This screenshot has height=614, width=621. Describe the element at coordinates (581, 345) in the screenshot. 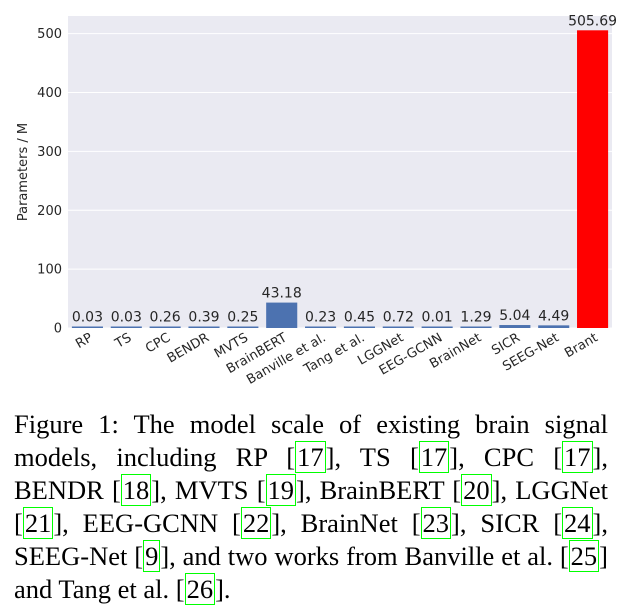

I see `x-tick-label: Brant` at that location.